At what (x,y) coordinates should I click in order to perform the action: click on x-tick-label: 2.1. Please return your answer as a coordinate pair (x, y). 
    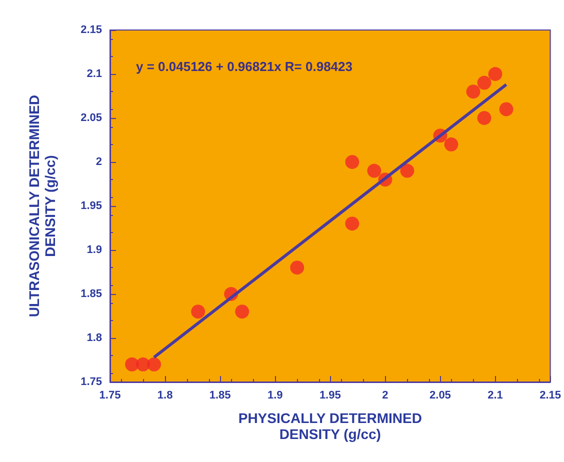
    Looking at the image, I should click on (495, 396).